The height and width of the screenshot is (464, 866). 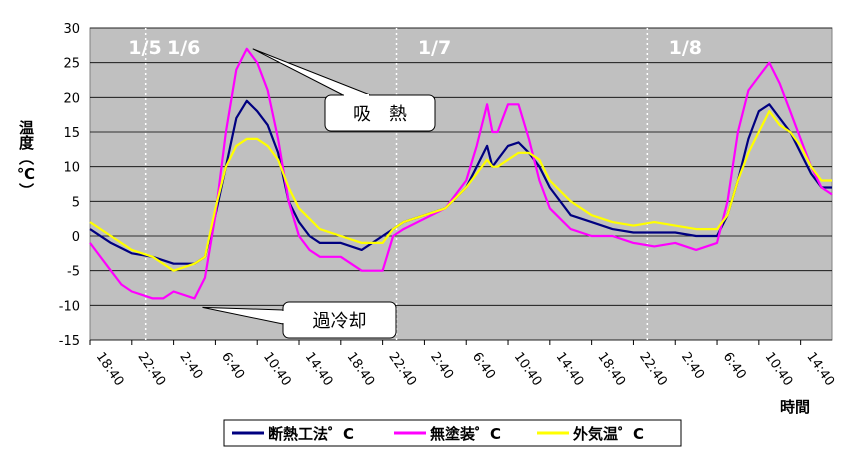 What do you see at coordinates (183, 48) in the screenshot?
I see `day-label: 1/6` at bounding box center [183, 48].